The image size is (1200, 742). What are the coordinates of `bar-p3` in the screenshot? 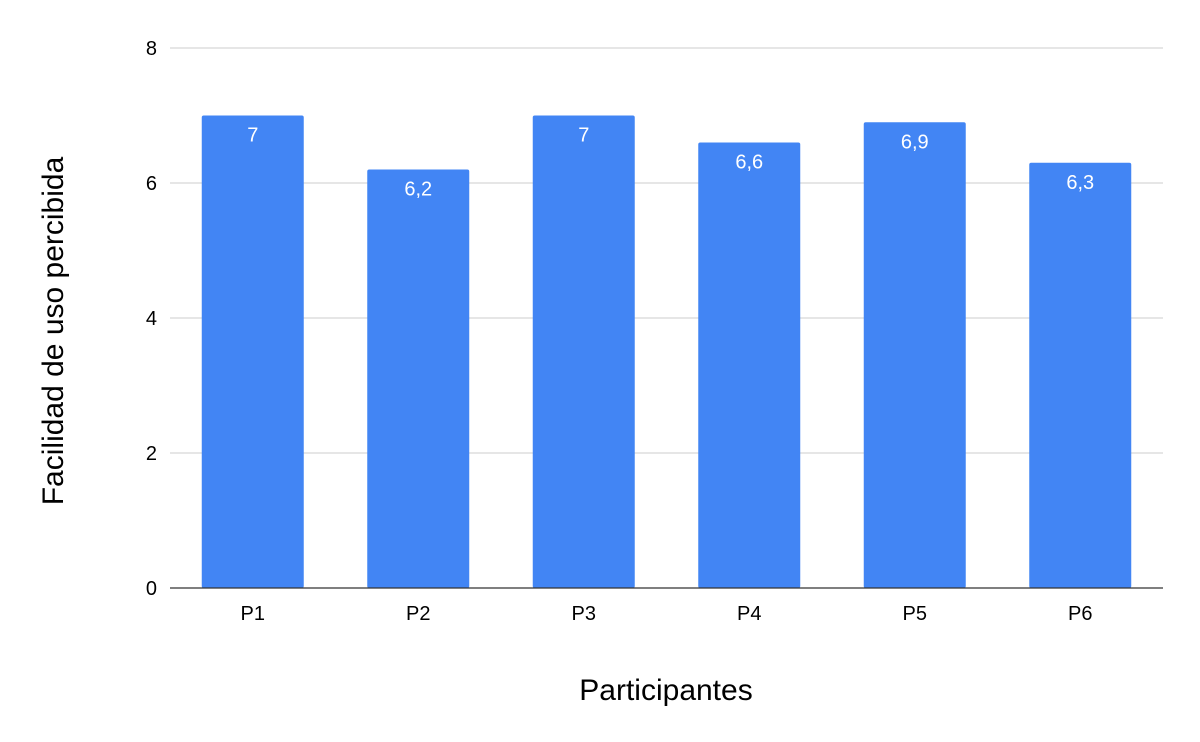 It's located at (583, 351).